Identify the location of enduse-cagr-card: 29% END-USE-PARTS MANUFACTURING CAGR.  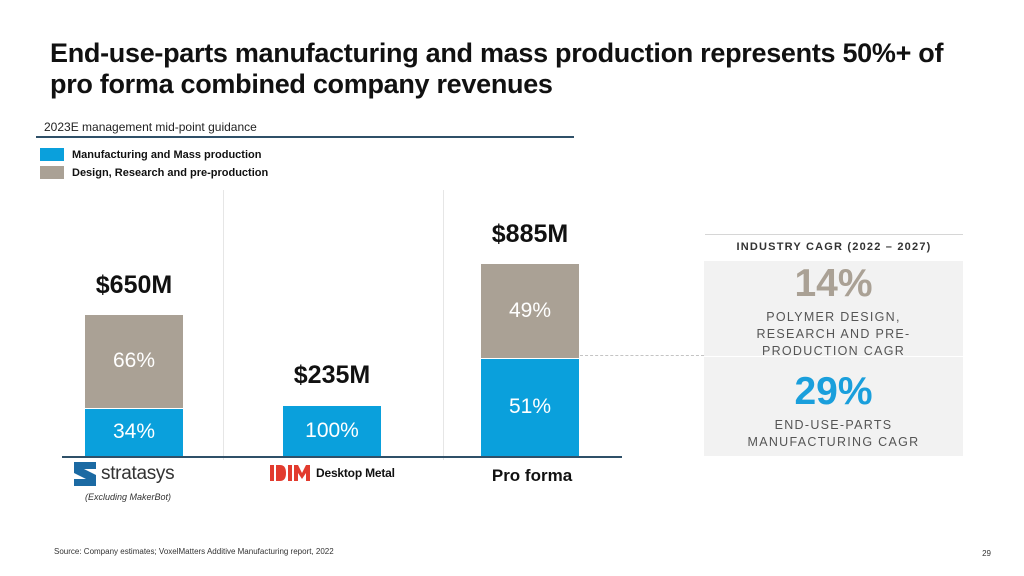
(833, 406).